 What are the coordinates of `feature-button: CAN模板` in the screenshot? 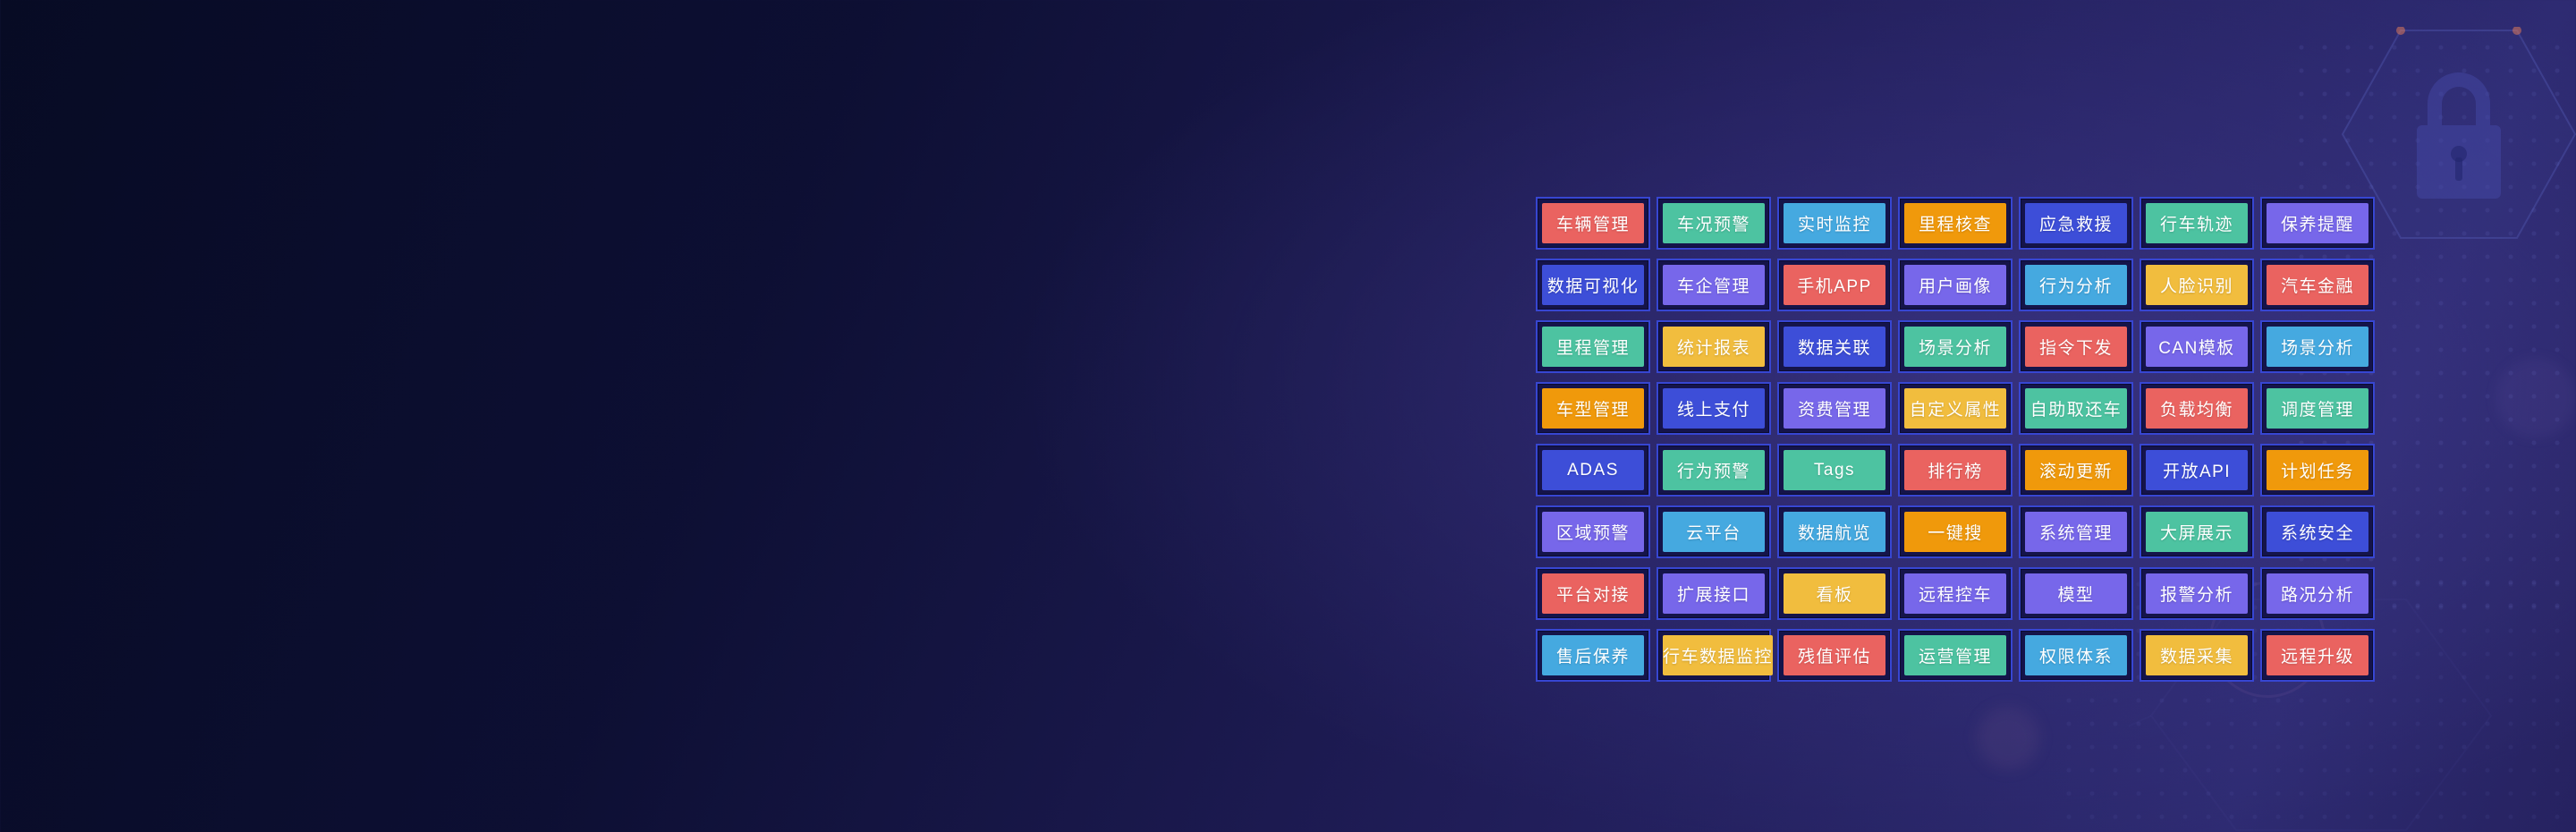 It's located at (2197, 347).